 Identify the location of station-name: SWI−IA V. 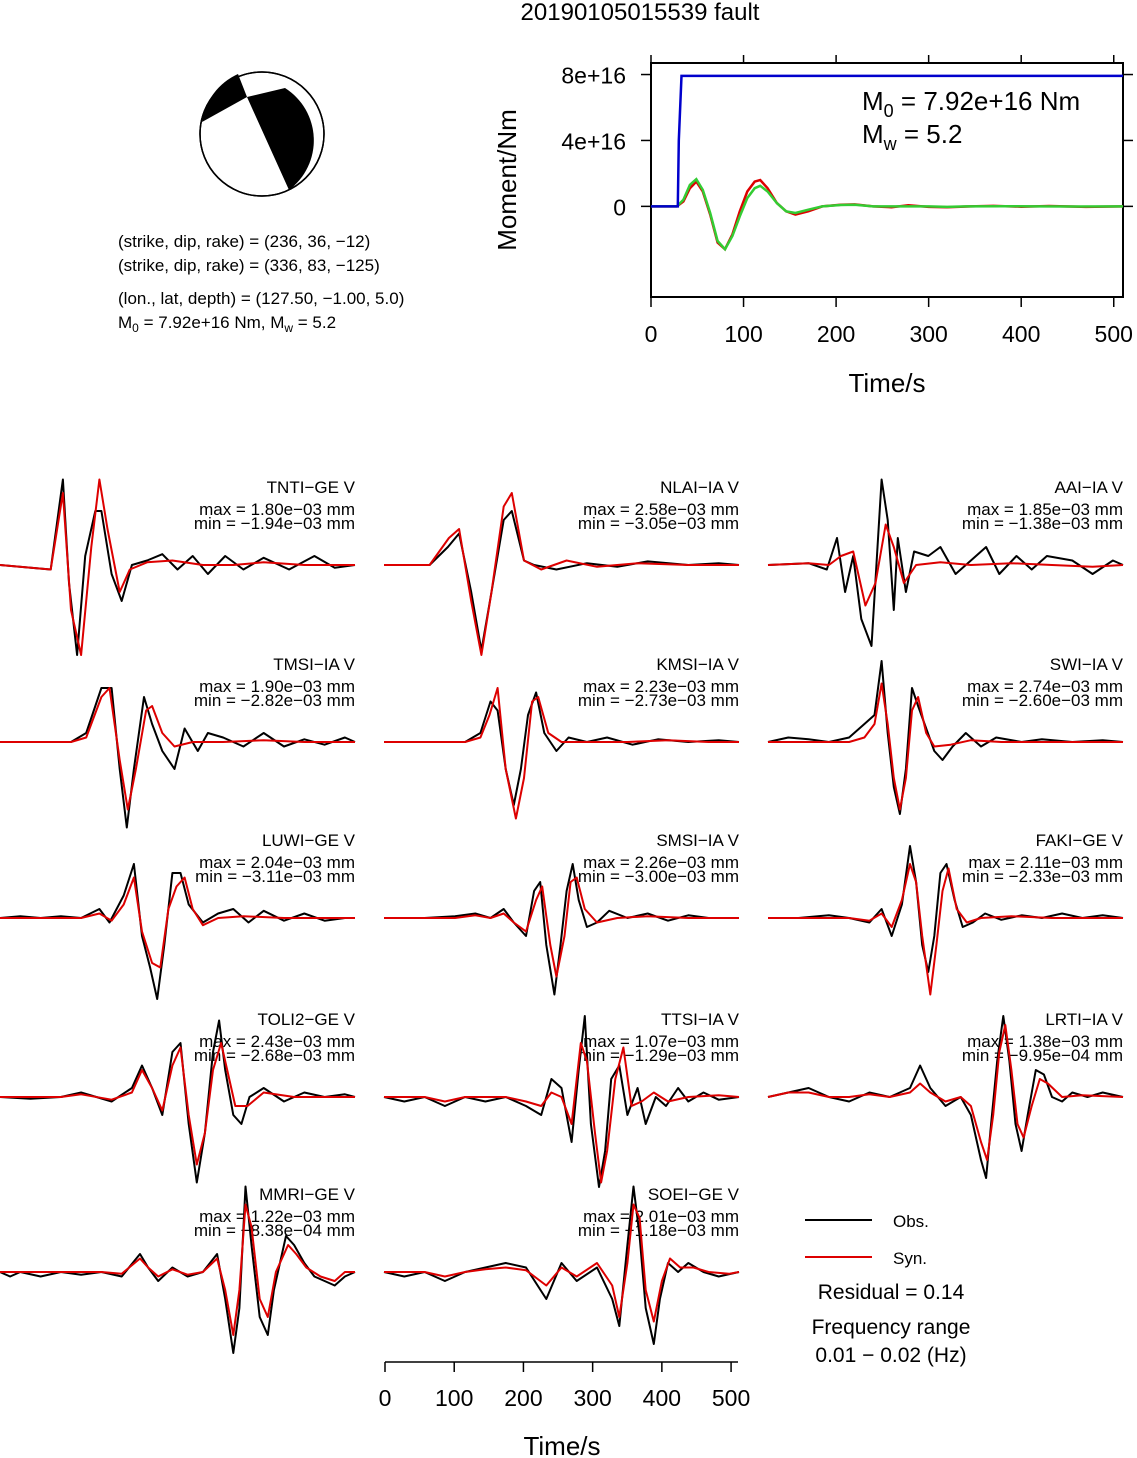
(1087, 664).